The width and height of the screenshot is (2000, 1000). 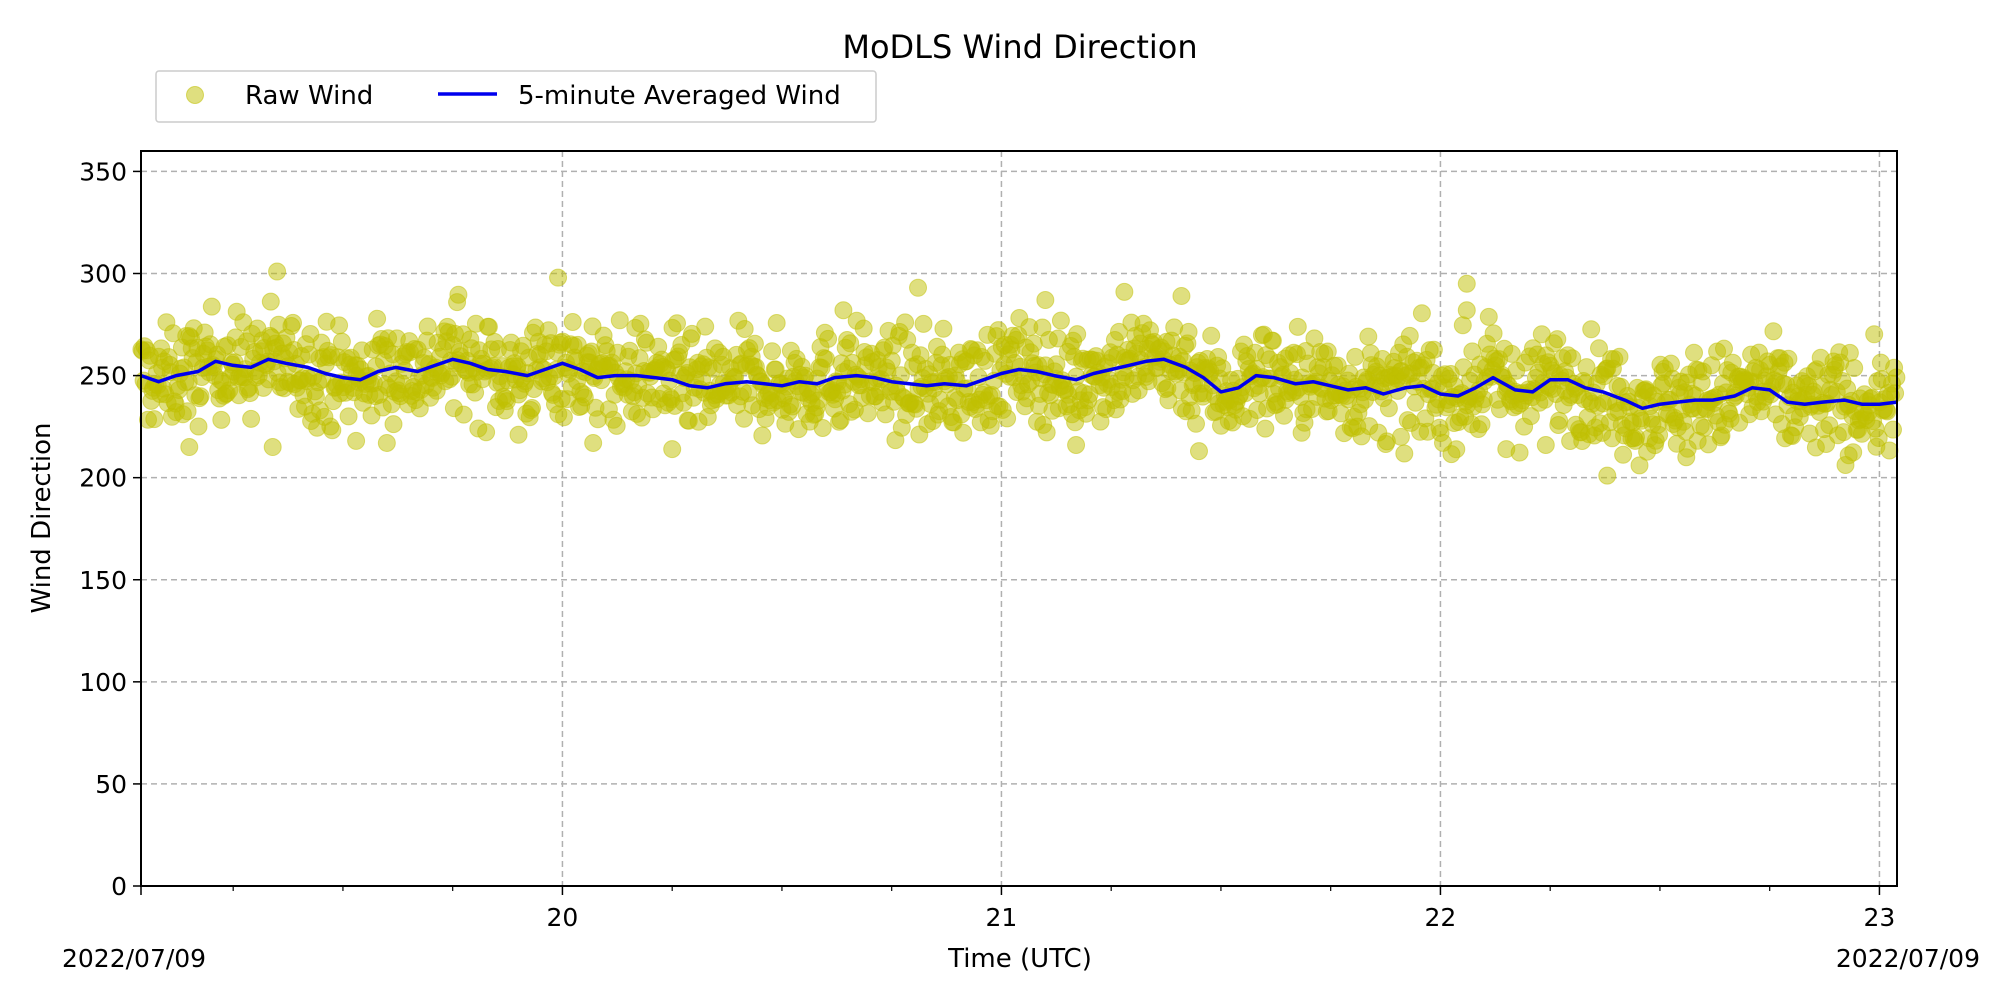 I want to click on y-tick-label: 300, so click(x=103, y=274).